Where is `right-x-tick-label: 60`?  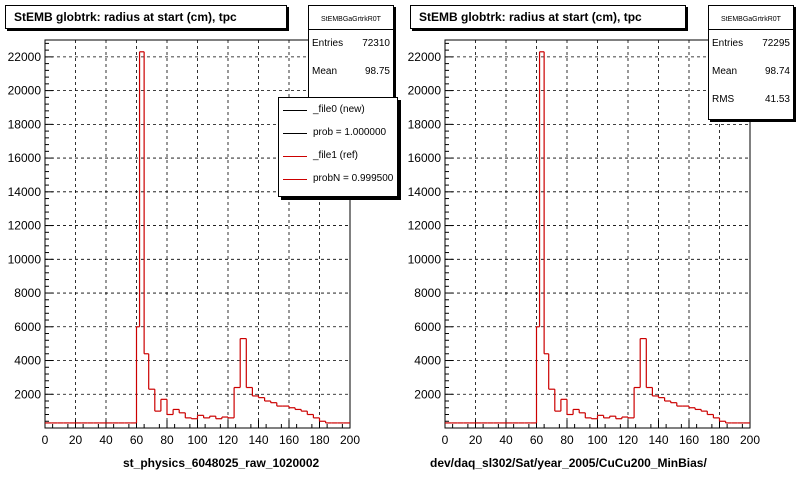
right-x-tick-label: 60 is located at coordinates (537, 440).